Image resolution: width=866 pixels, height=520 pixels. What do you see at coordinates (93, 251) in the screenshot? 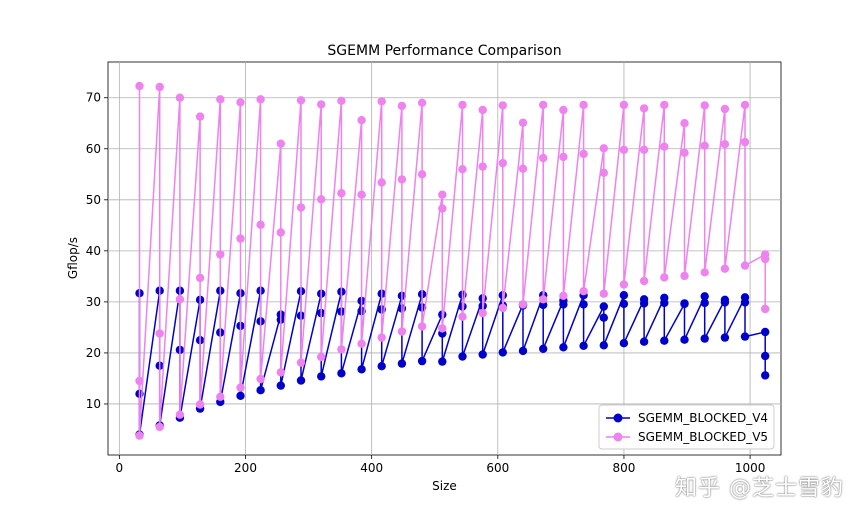
I see `y-tick-label: 40` at bounding box center [93, 251].